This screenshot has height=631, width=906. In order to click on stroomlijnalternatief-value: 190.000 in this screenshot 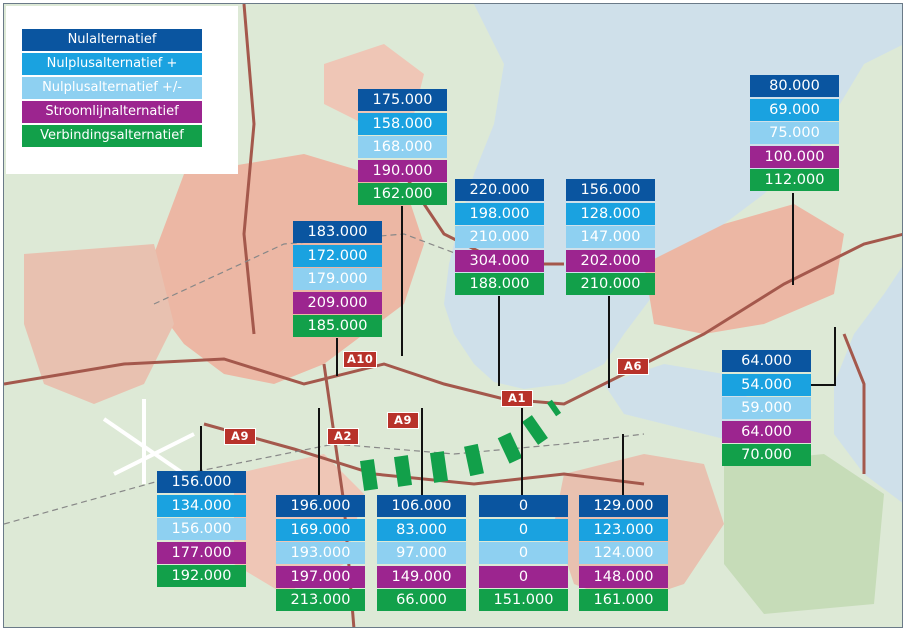, I will do `click(402, 170)`.